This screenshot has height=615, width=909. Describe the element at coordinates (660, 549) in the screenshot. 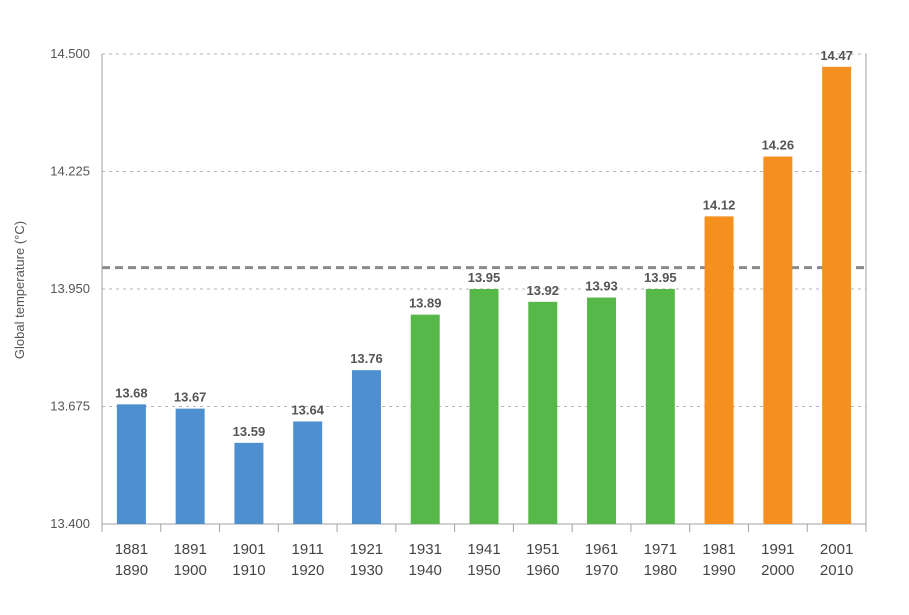

I see `x-tick-label-start: 1971` at that location.